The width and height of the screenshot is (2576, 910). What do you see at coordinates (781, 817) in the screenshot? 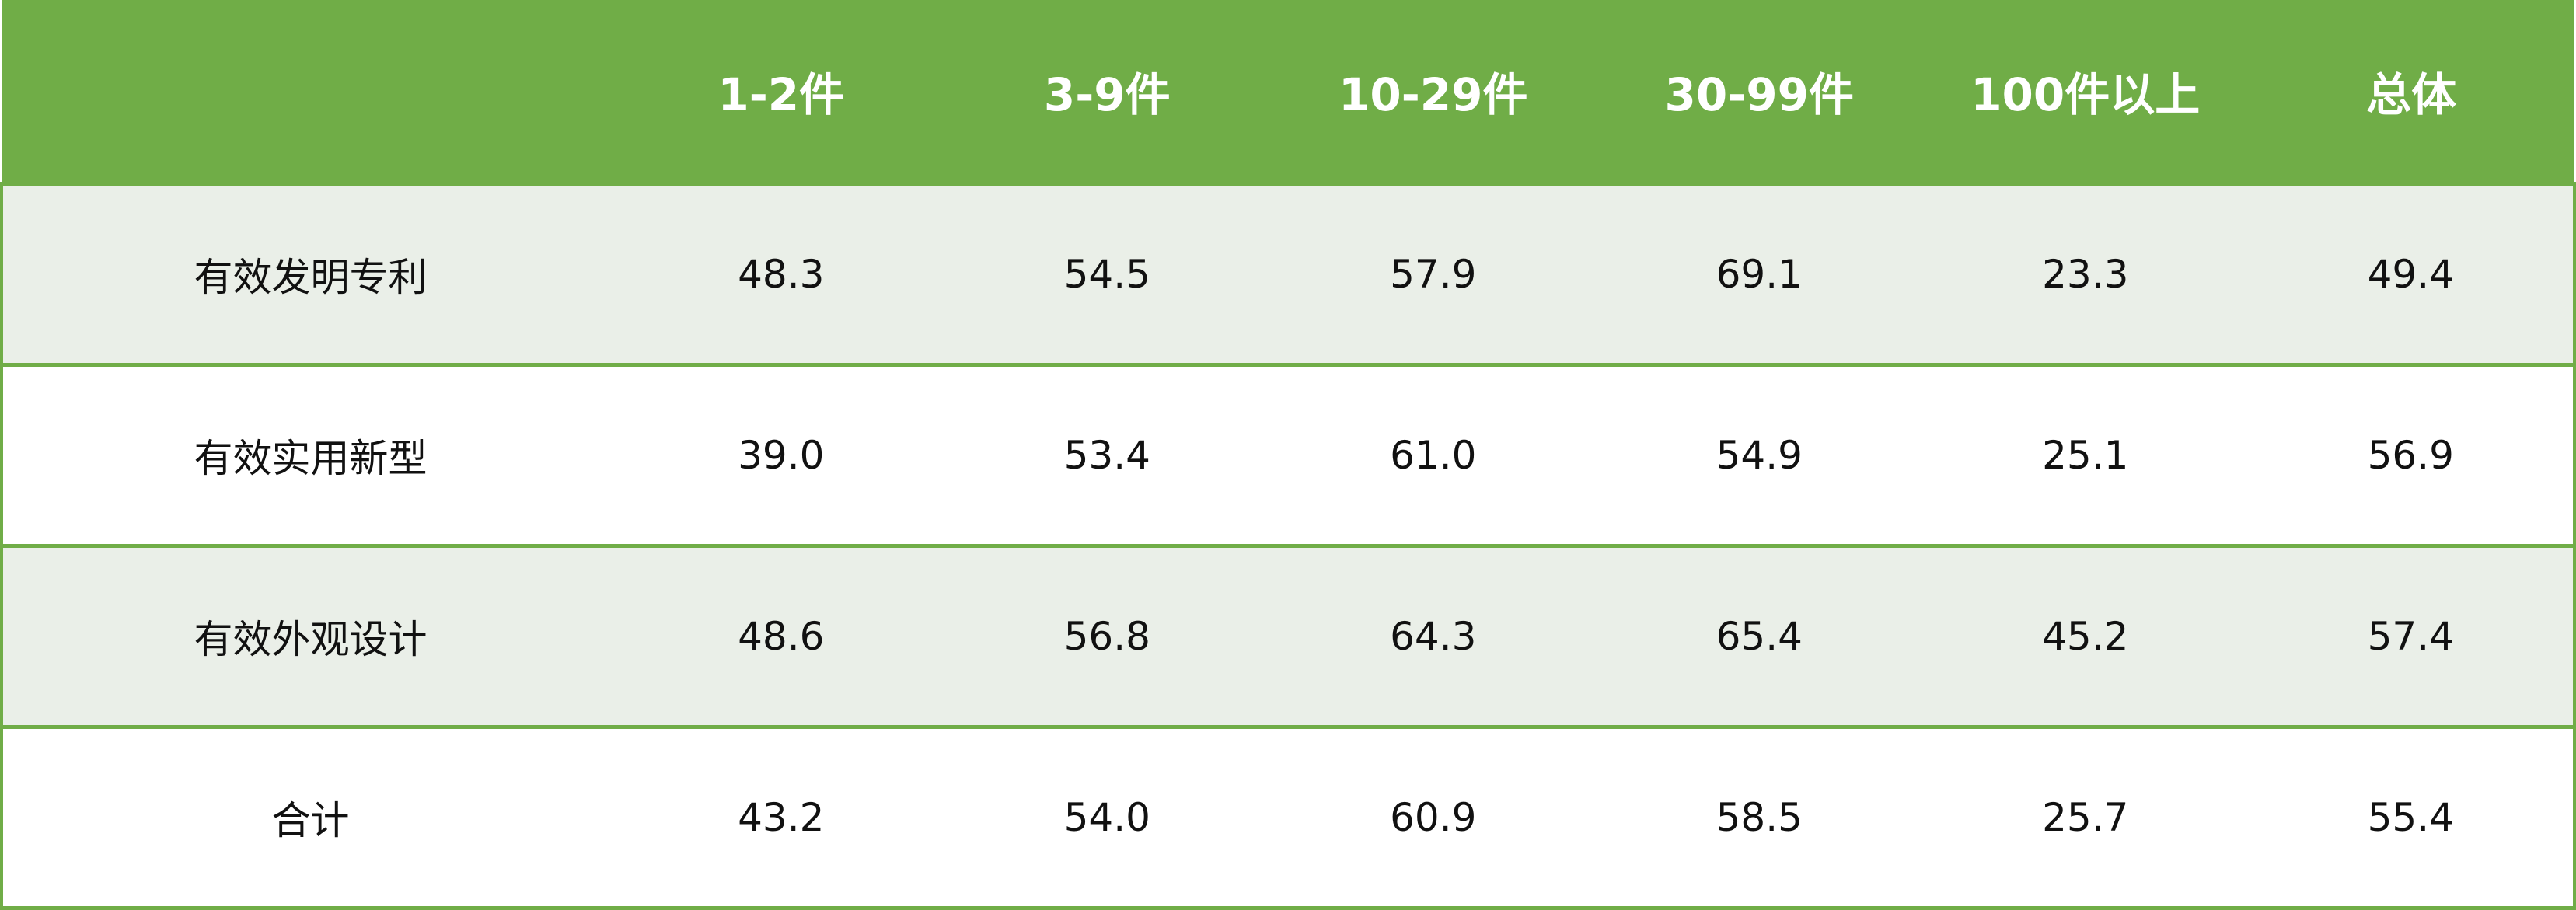
I see `table-cell: 43.2` at bounding box center [781, 817].